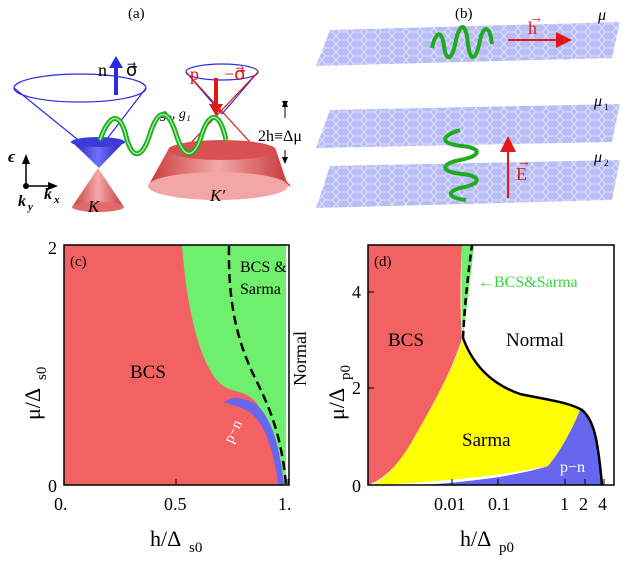 The height and width of the screenshot is (563, 630). I want to click on cone-K, so click(80, 142).